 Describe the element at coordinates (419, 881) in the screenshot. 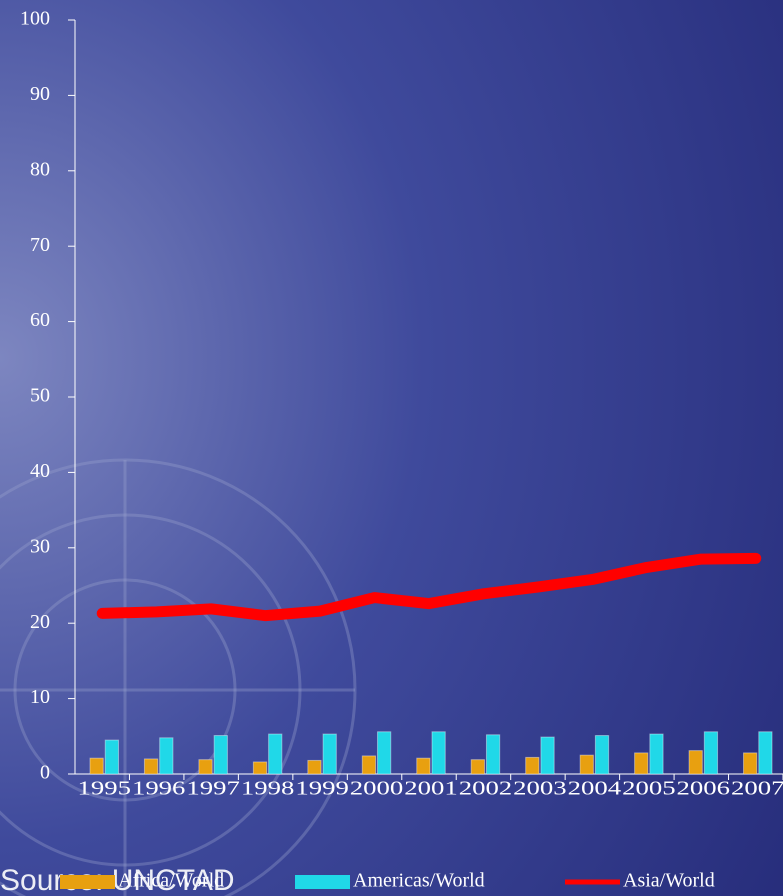

I see `legend-label: Americas/World` at that location.